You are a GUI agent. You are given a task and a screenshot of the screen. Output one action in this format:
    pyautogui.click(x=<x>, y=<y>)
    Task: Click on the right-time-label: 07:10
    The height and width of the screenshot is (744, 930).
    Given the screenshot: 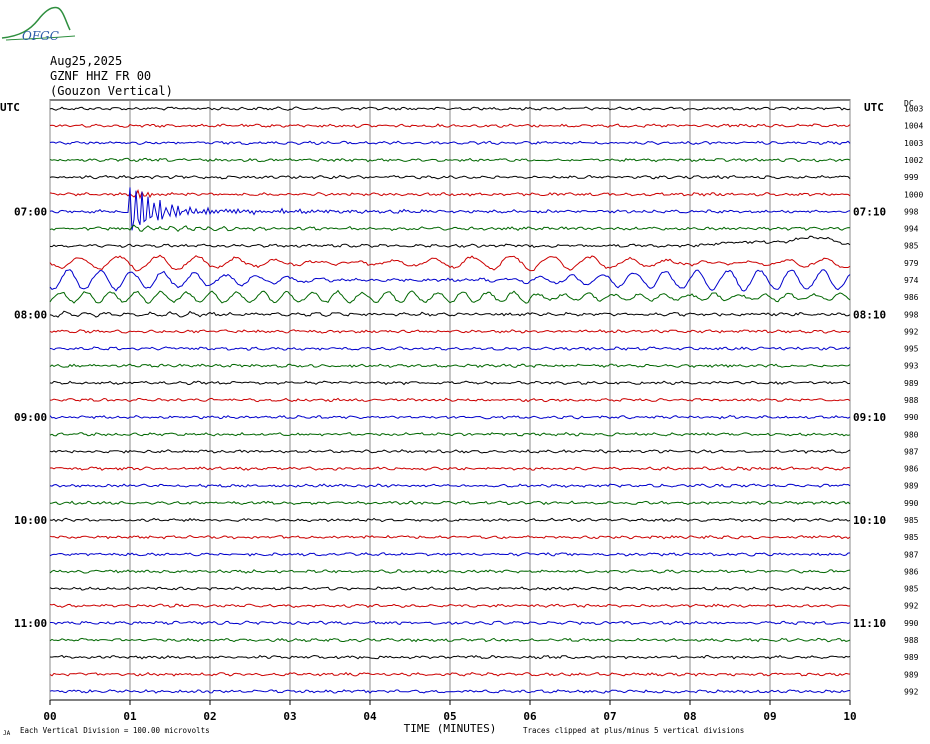 What is the action you would take?
    pyautogui.click(x=869, y=211)
    